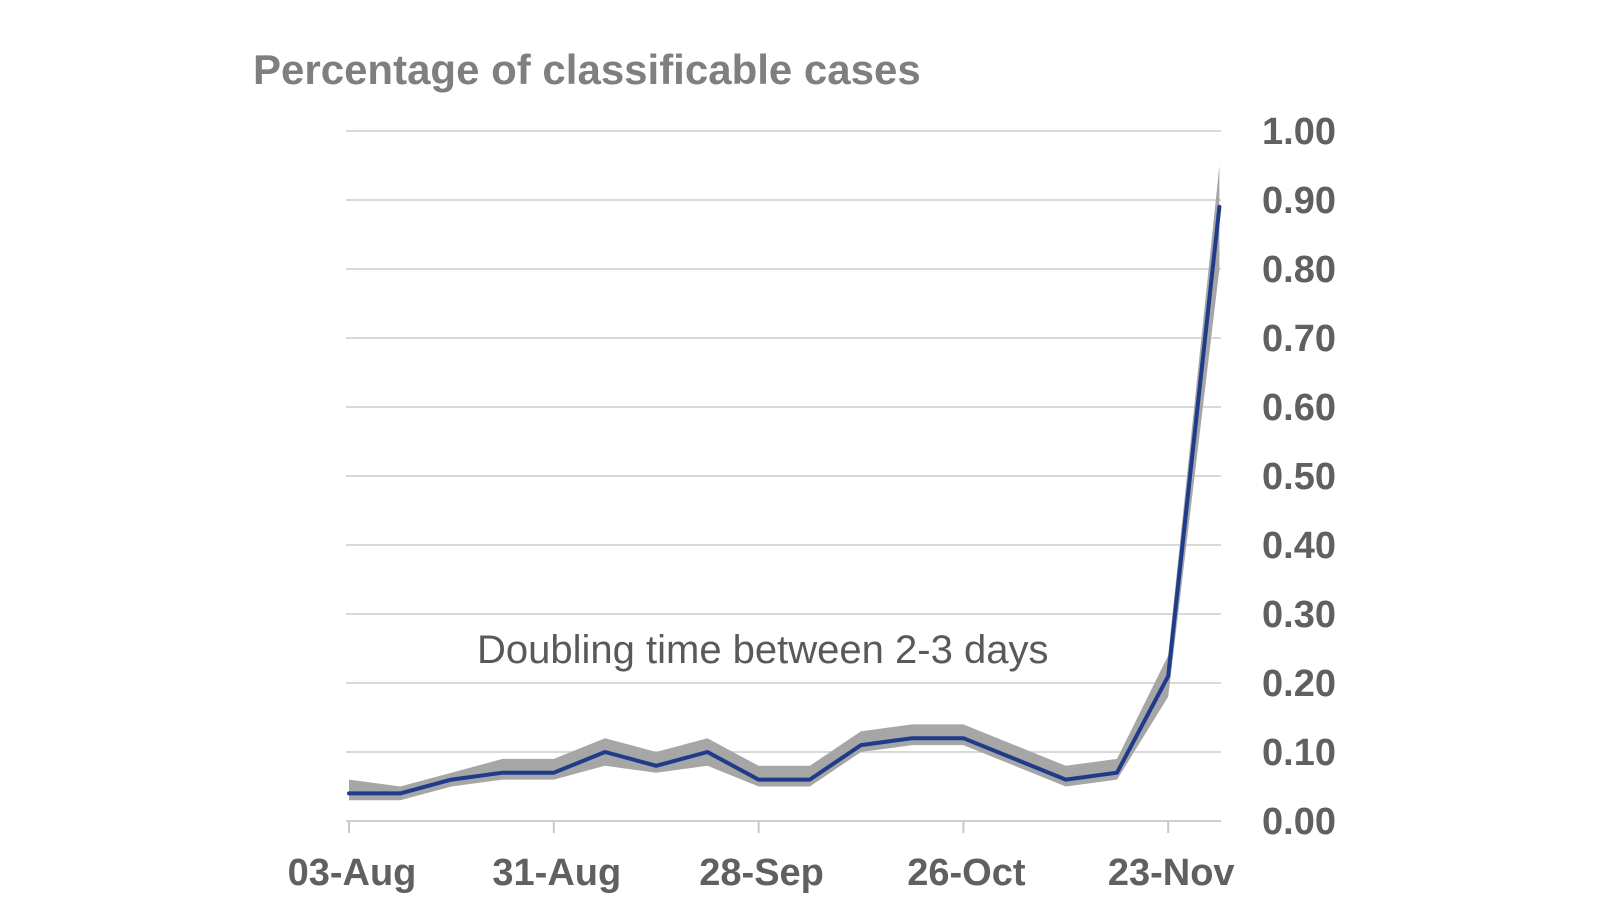 The height and width of the screenshot is (900, 1600). Describe the element at coordinates (1299, 546) in the screenshot. I see `y-tick-label: 0.40` at that location.